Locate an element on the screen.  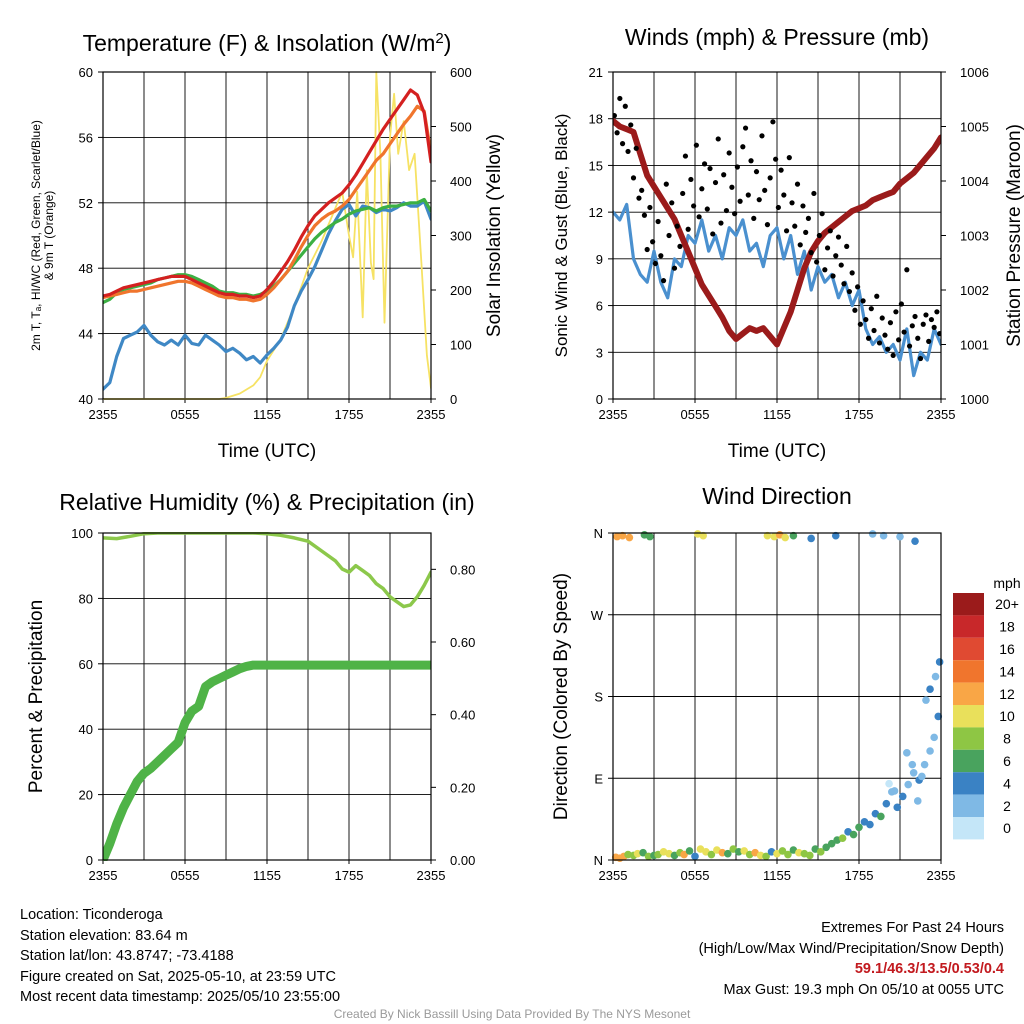
winds-series-group is located at coordinates (777, 236).